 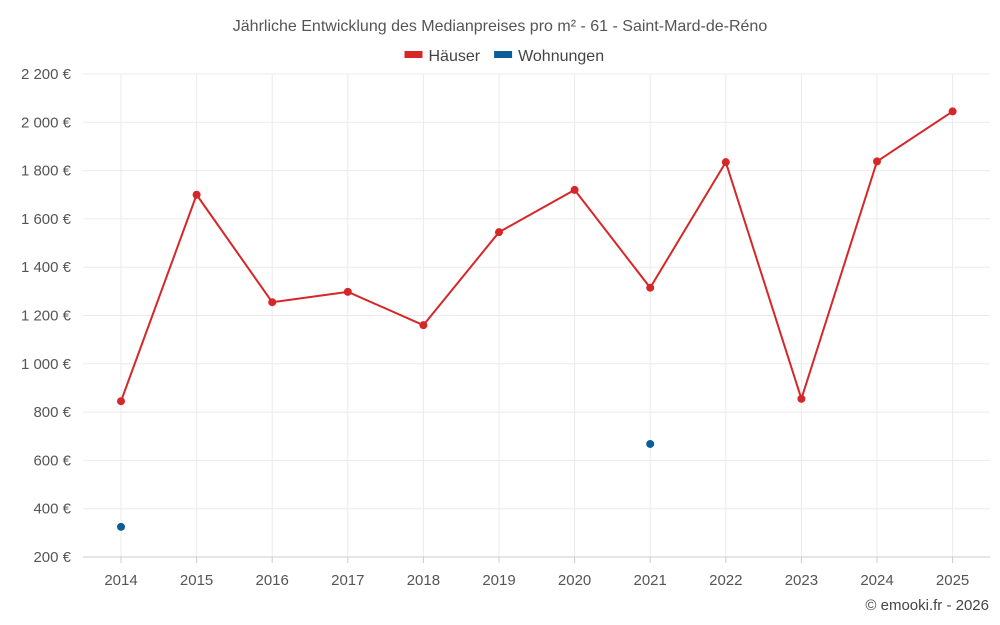 I want to click on data-point-hauser-2020, so click(x=574, y=189).